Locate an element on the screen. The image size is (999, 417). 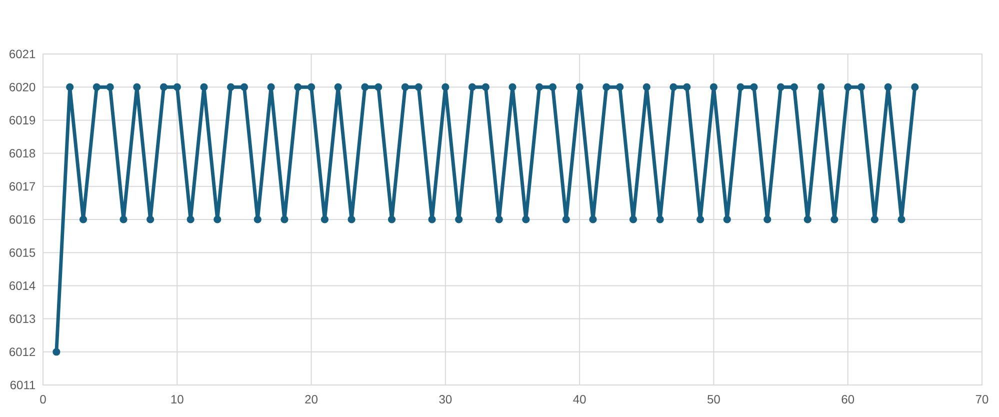
y-tick-label: 6018 is located at coordinates (23, 153).